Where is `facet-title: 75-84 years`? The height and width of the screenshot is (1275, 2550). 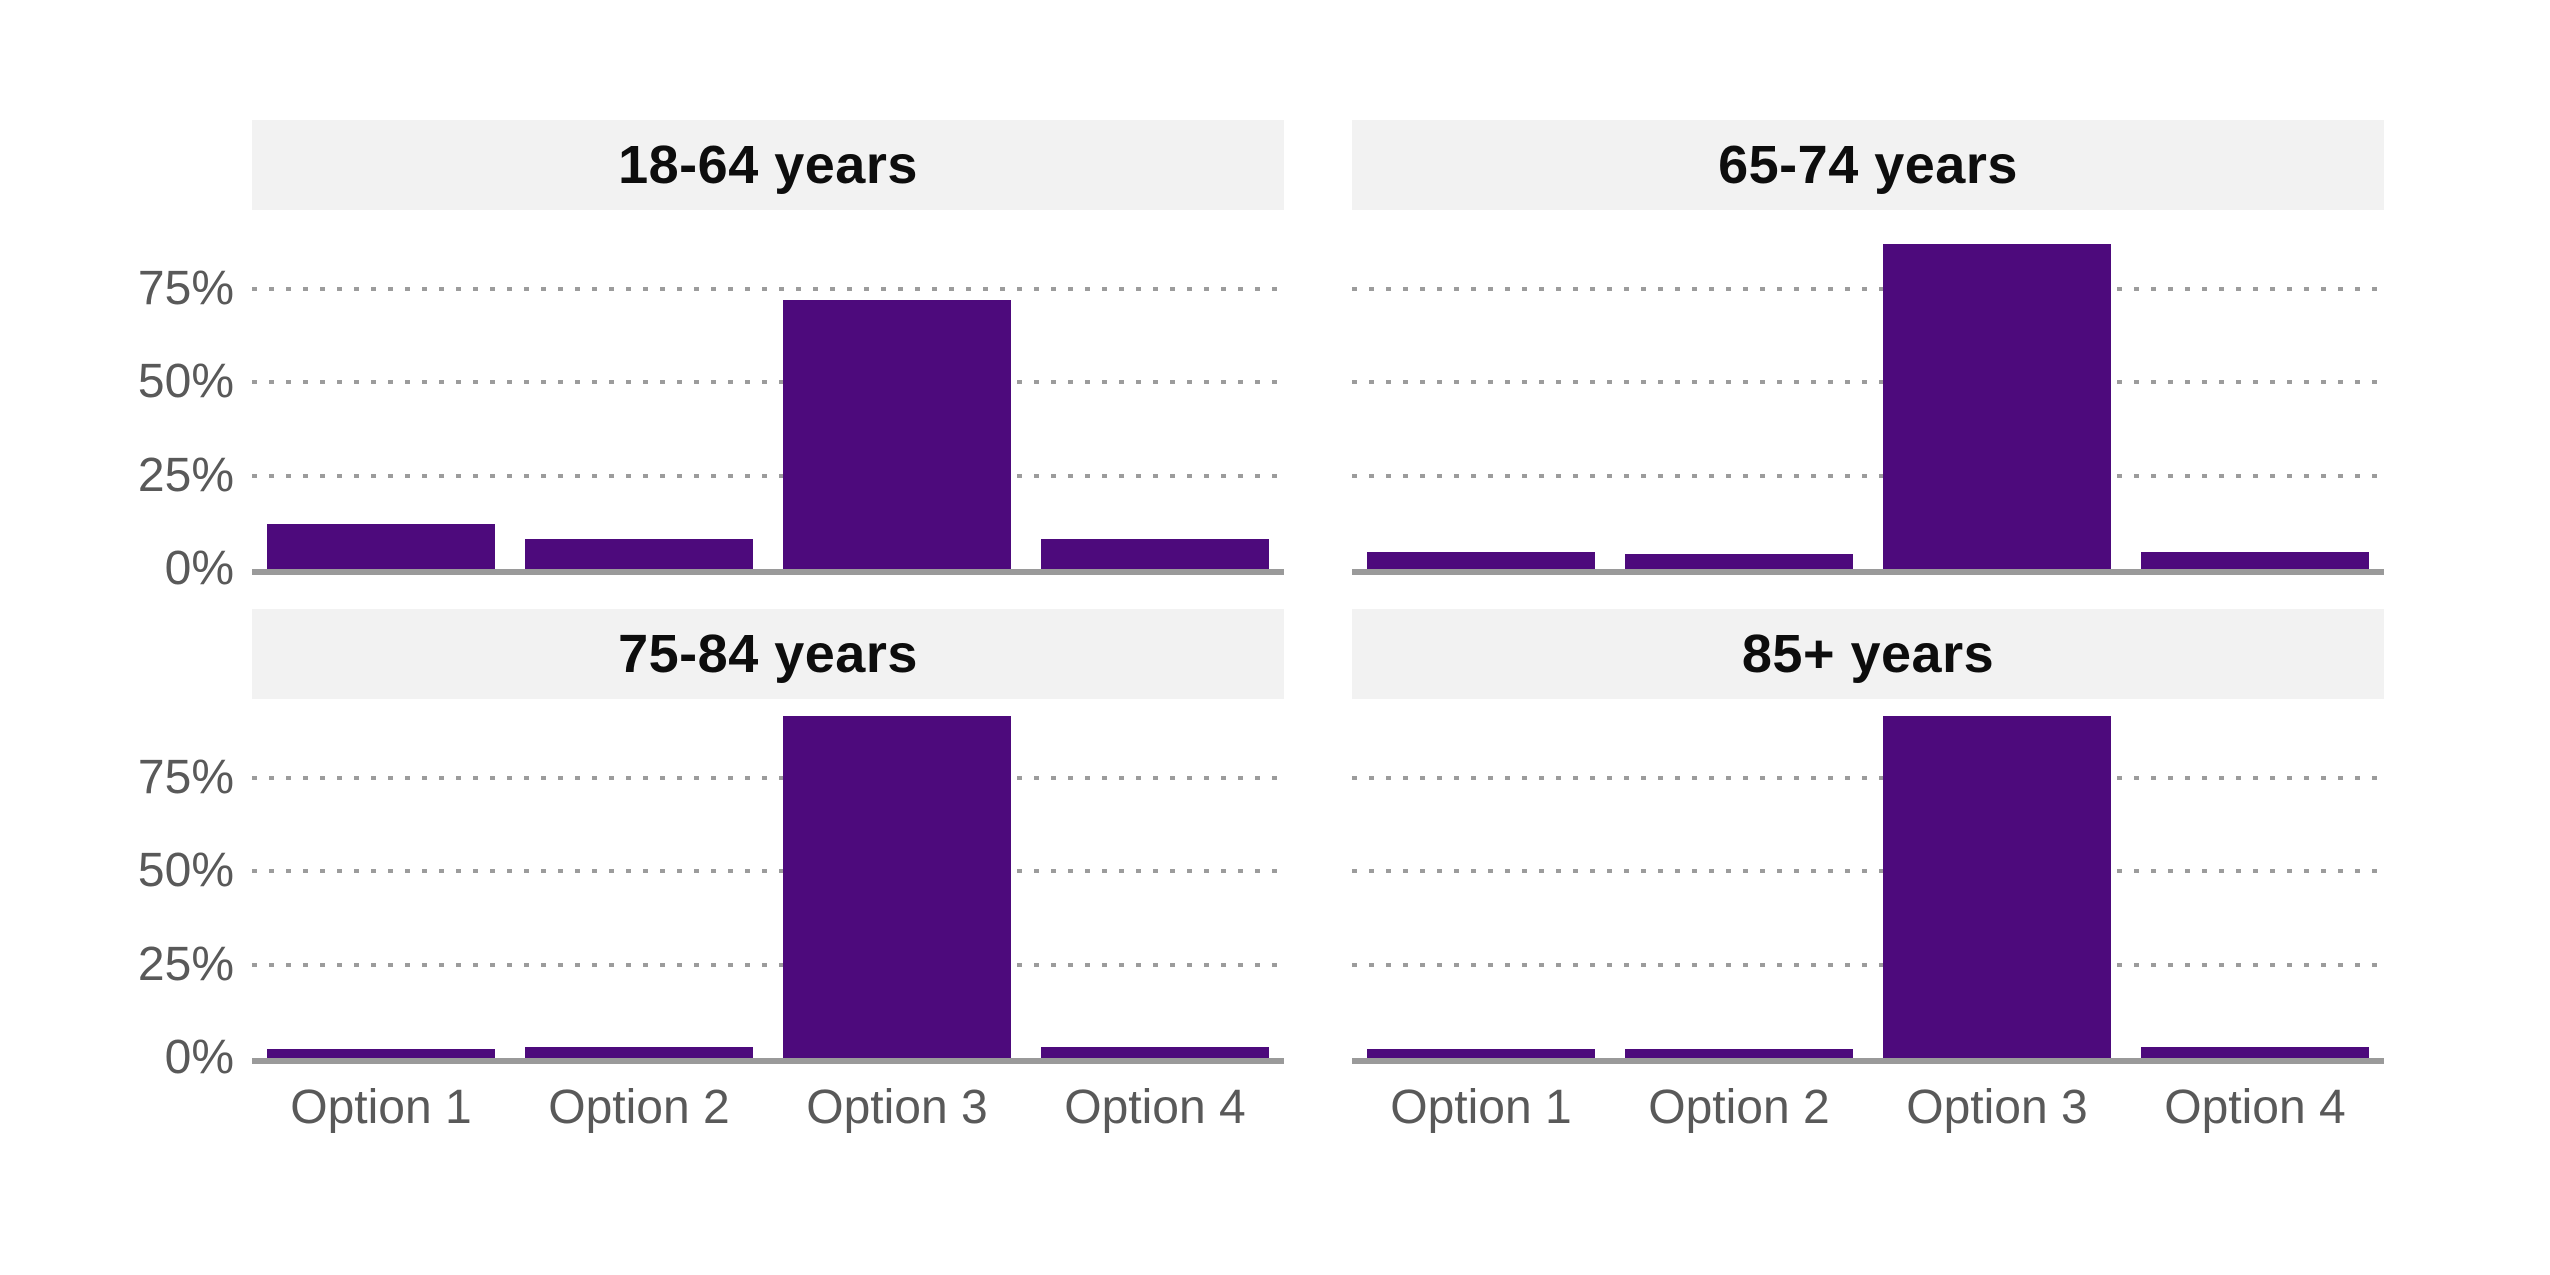 facet-title: 75-84 years is located at coordinates (768, 654).